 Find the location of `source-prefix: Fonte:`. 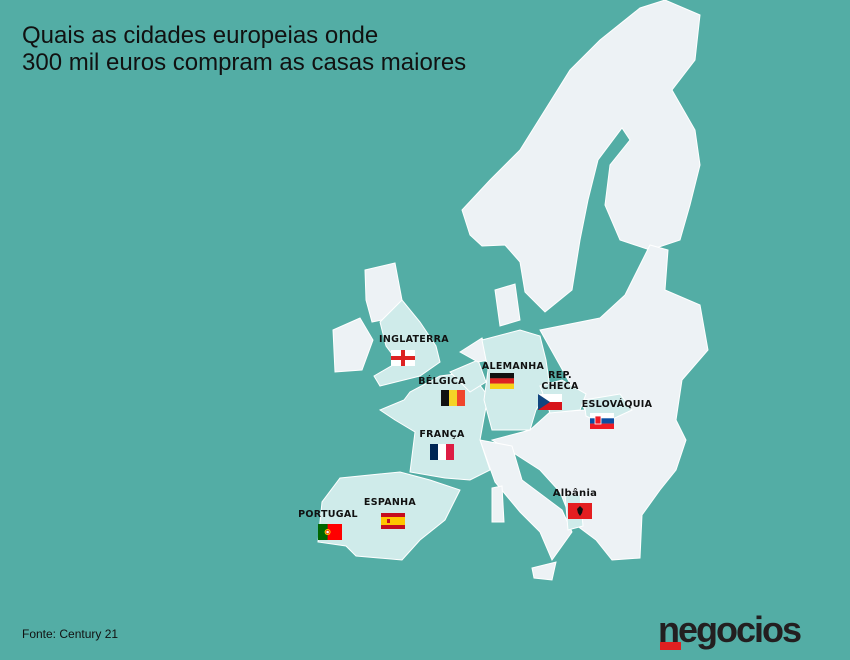

source-prefix: Fonte: is located at coordinates (39, 634).